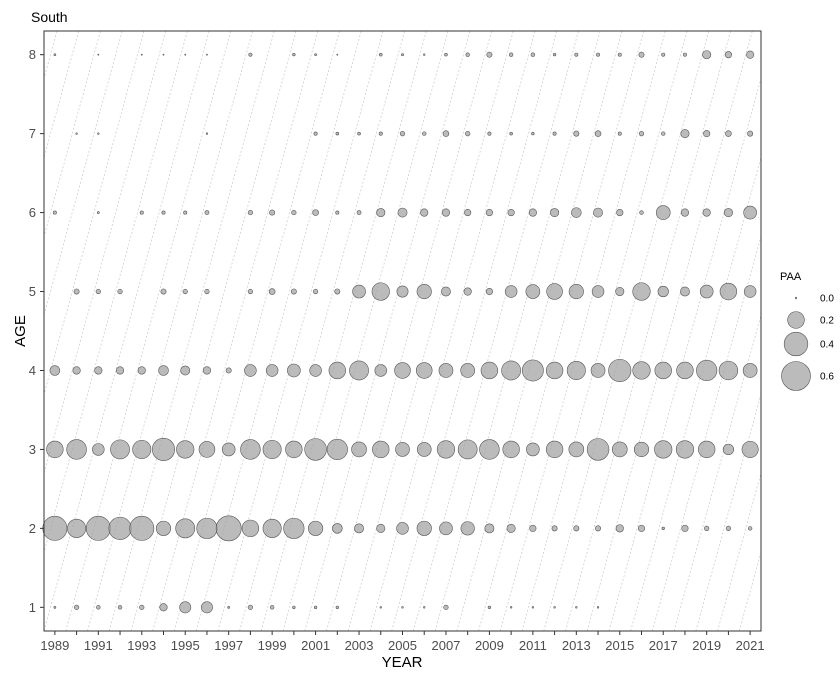  Describe the element at coordinates (807, 331) in the screenshot. I see `legend: PAA 0.0 0.2 0.4 0.6` at that location.